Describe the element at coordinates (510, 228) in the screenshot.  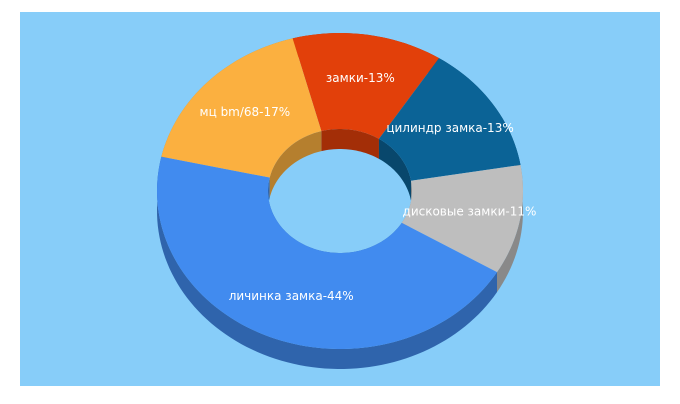
I see `slice-outer-wall` at that location.